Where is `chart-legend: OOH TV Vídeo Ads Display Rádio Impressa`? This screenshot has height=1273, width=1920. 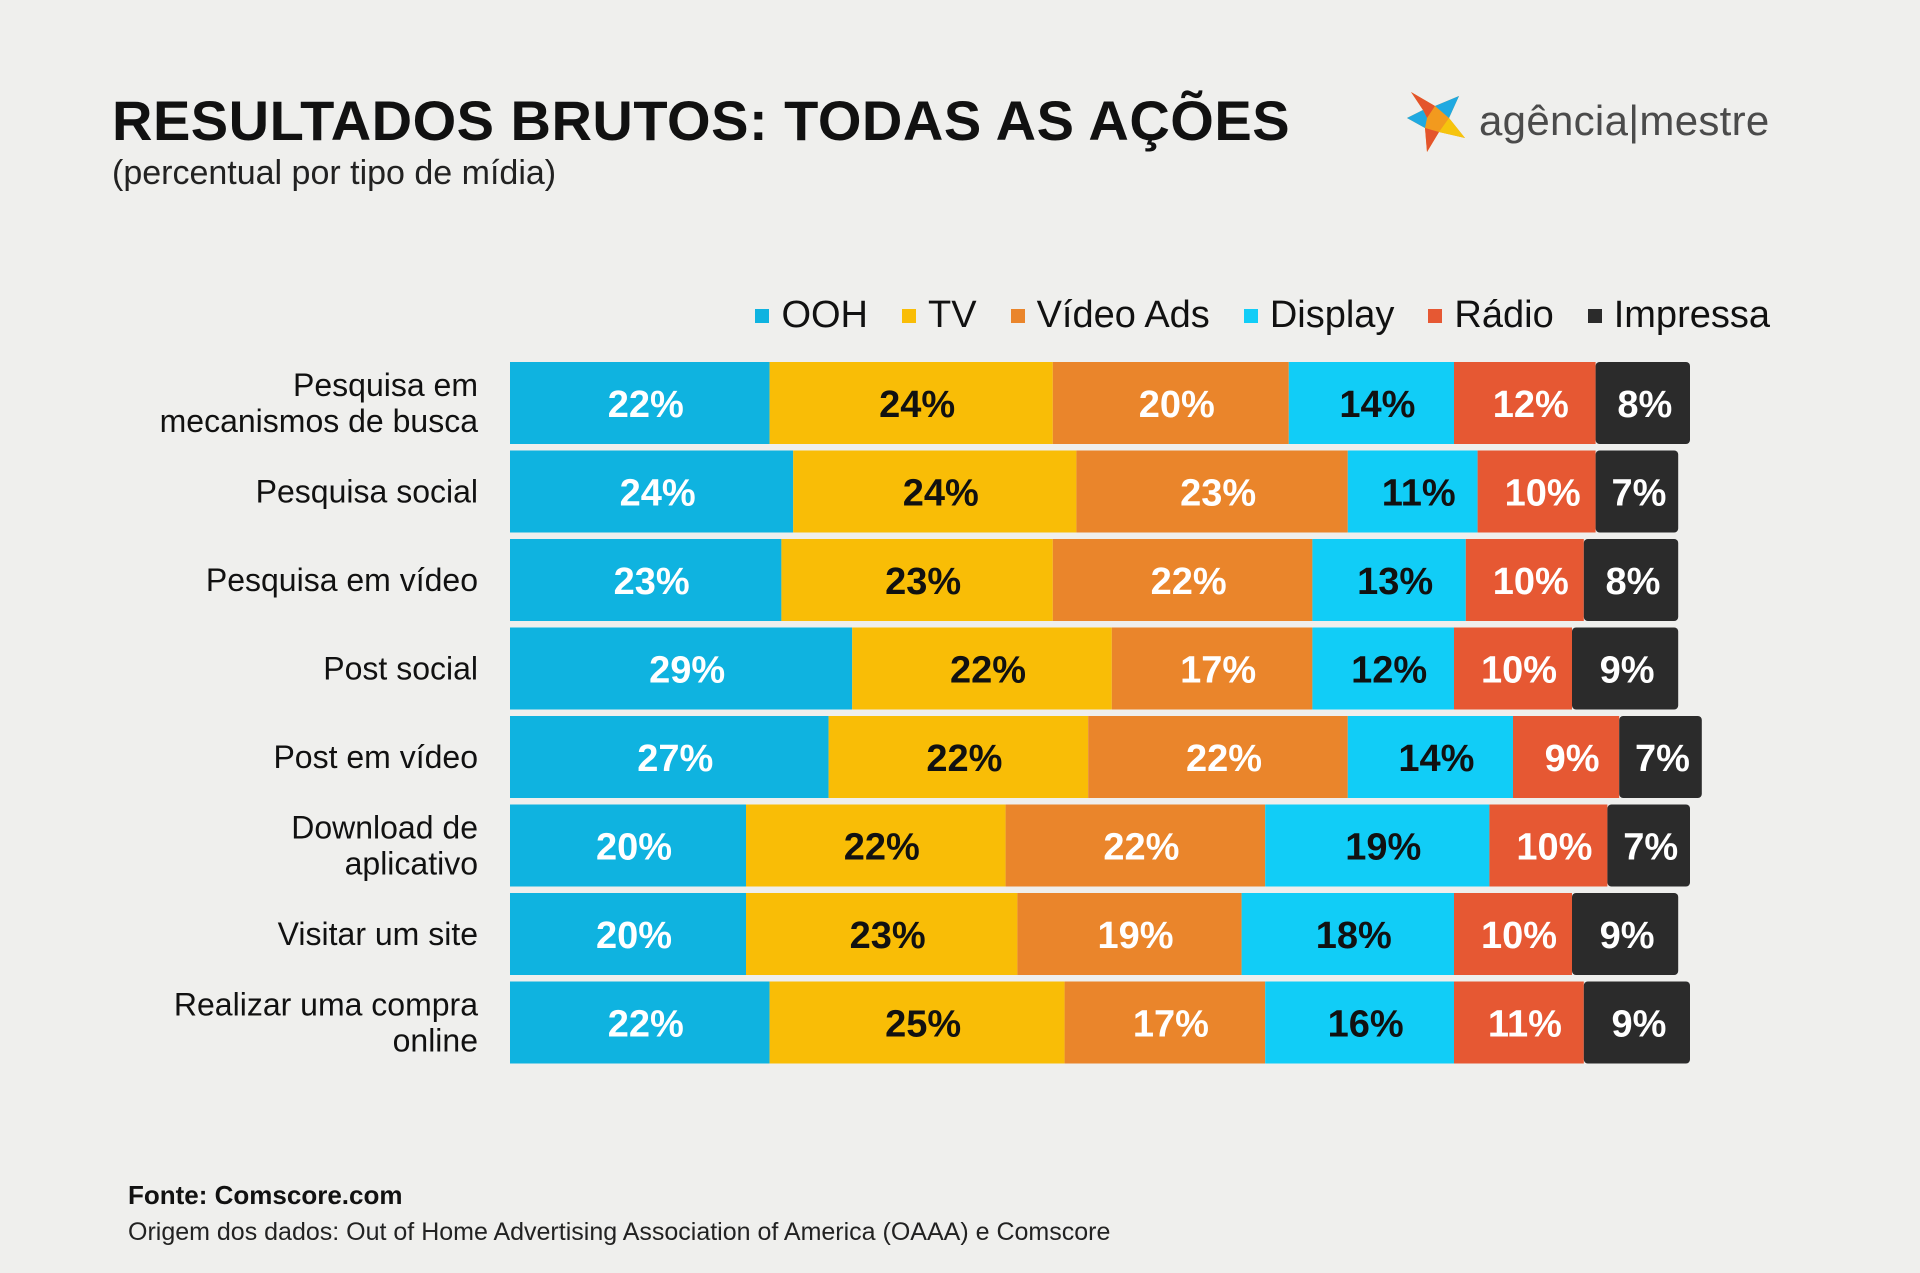
chart-legend: OOH TV Vídeo Ads Display Rádio Impressa is located at coordinates (1262, 315).